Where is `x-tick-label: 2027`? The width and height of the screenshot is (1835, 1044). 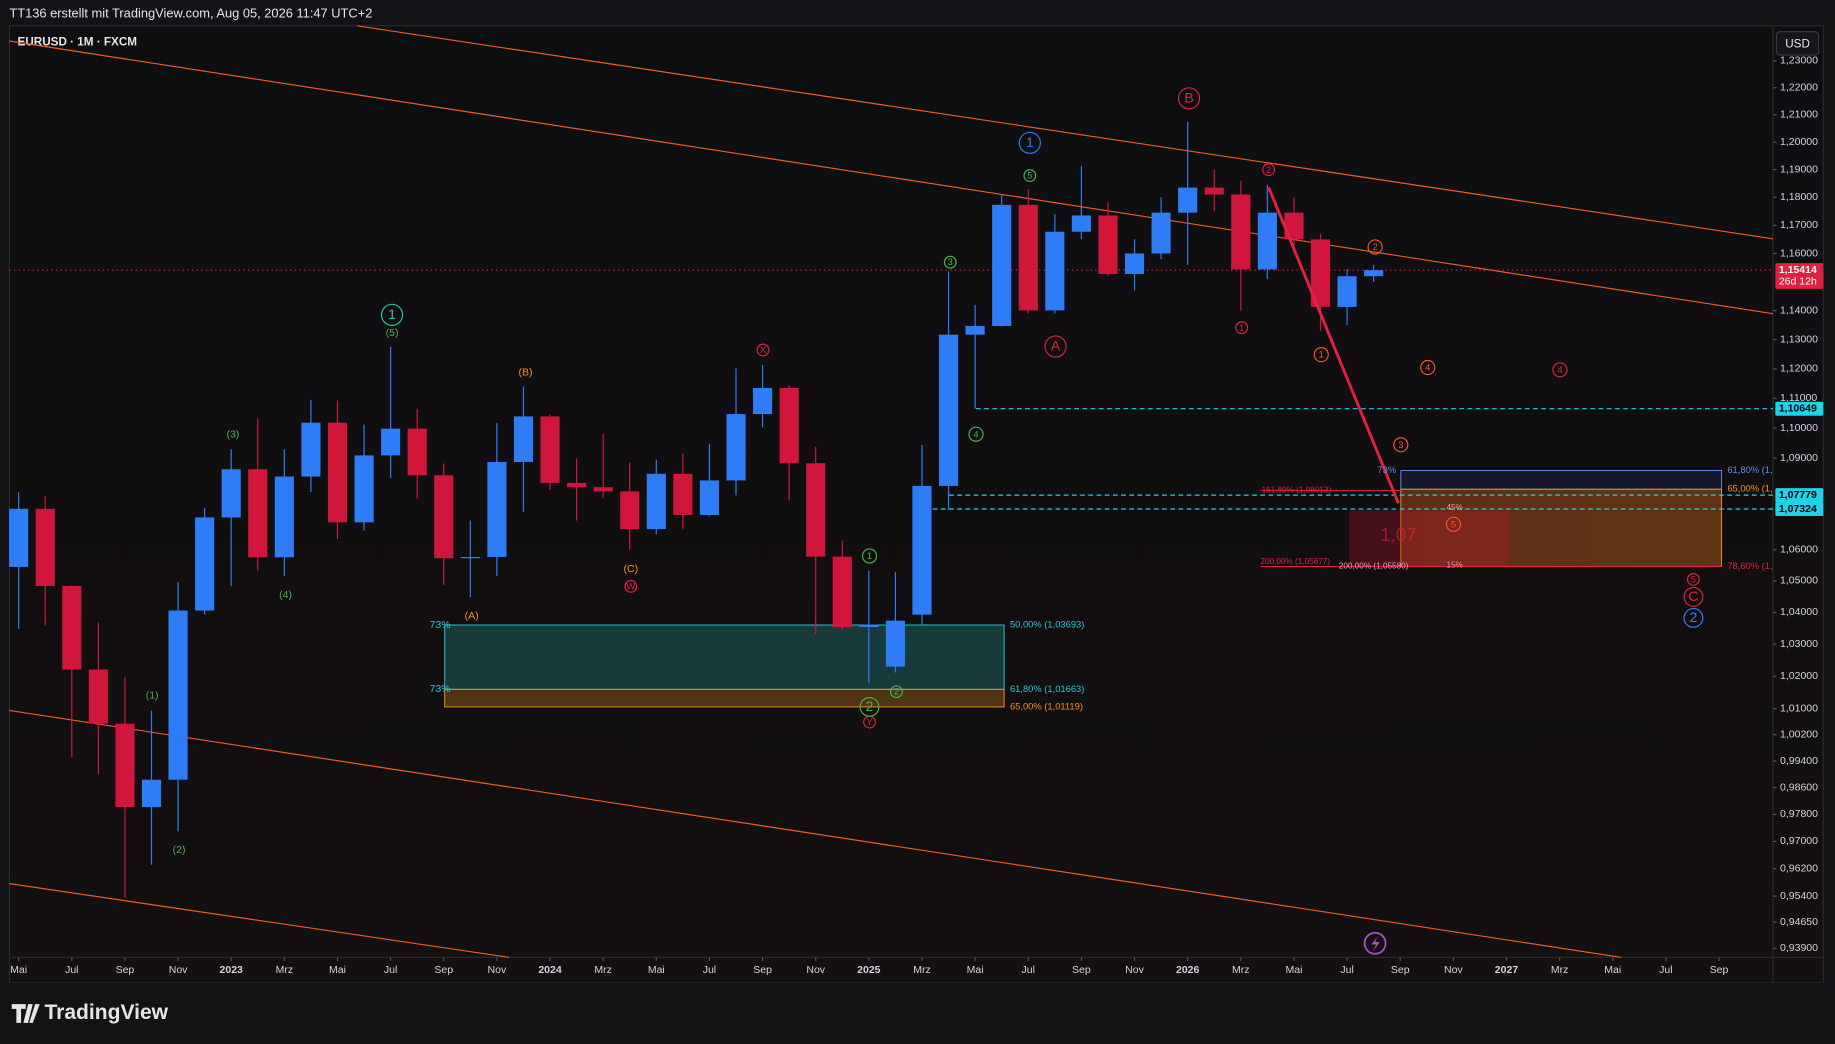
x-tick-label: 2027 is located at coordinates (1507, 970).